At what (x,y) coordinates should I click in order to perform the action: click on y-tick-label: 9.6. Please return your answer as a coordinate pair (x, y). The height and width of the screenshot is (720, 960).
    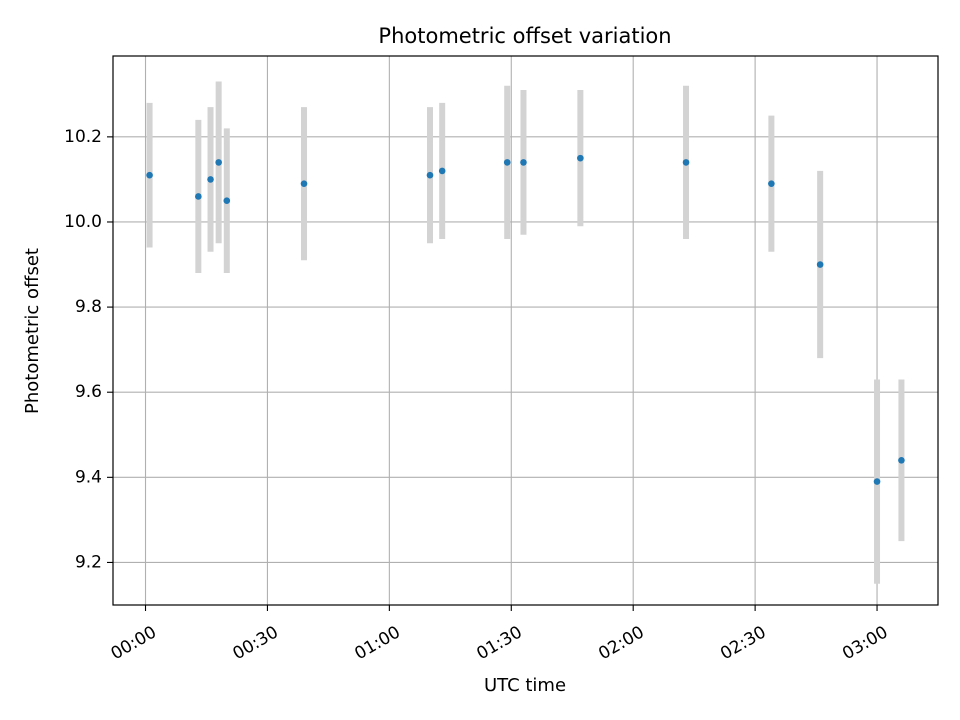
    Looking at the image, I should click on (88, 392).